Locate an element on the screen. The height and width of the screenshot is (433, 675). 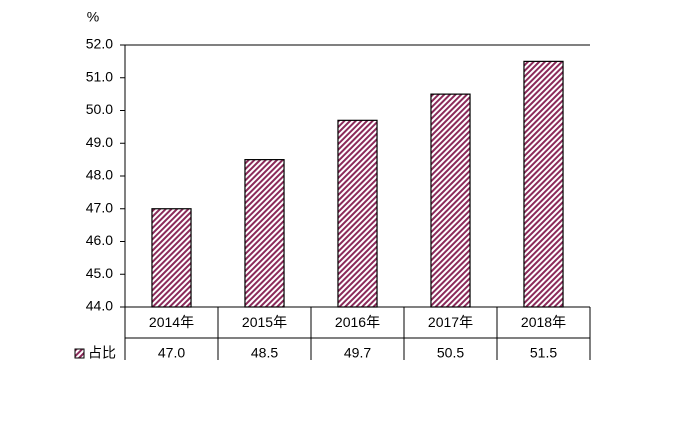
table-value: 51.5 is located at coordinates (543, 353).